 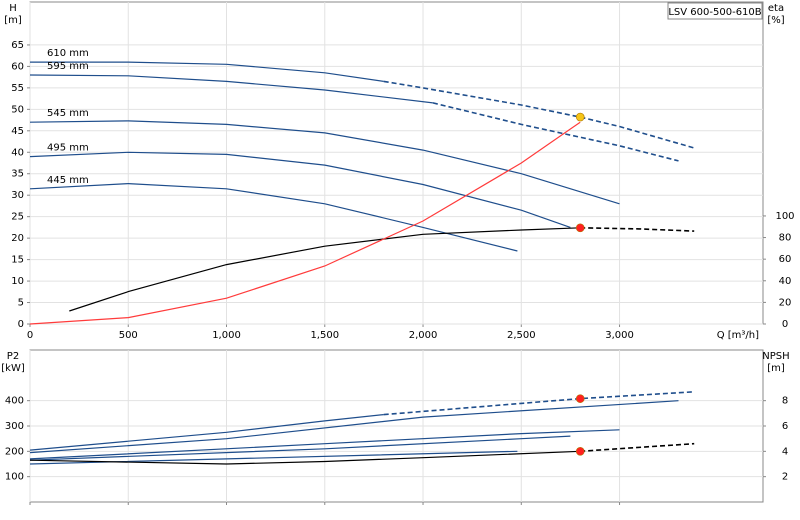 I want to click on curve-label: 595 mm, so click(x=68, y=66).